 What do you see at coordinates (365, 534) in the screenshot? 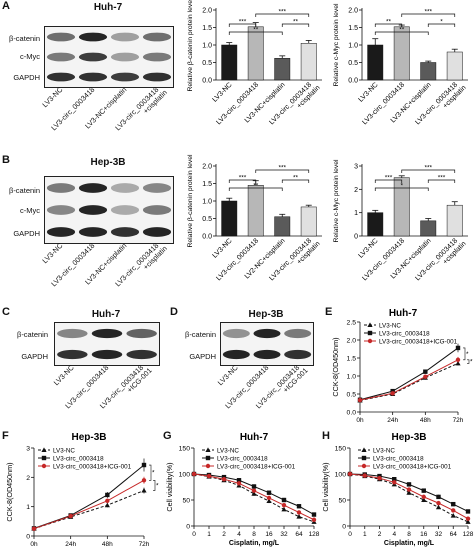
I see `x-tick-label: 1` at bounding box center [365, 534].